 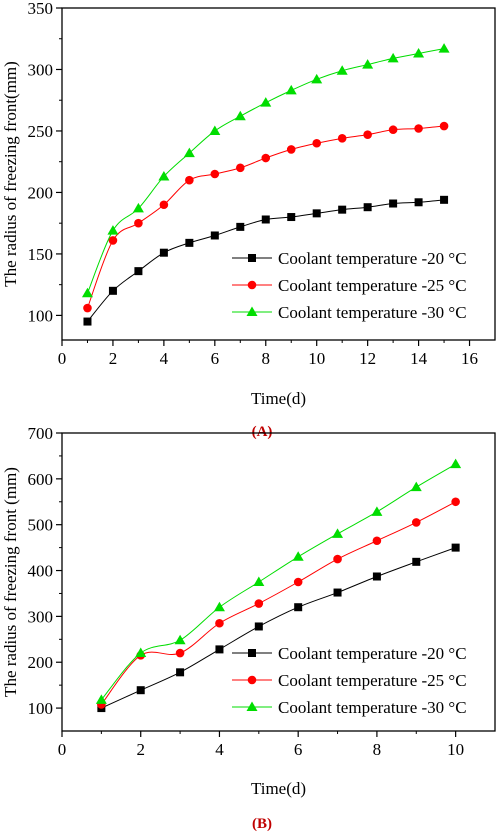 I want to click on x-tick-label: 4, so click(x=219, y=749).